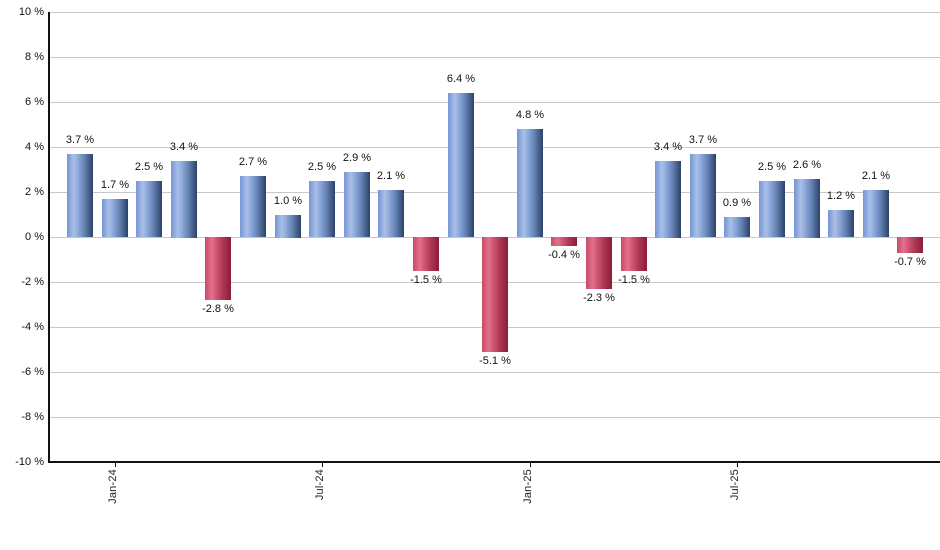 This screenshot has height=550, width=940. Describe the element at coordinates (668, 147) in the screenshot. I see `bar-value-label-17: 3.4 %` at that location.